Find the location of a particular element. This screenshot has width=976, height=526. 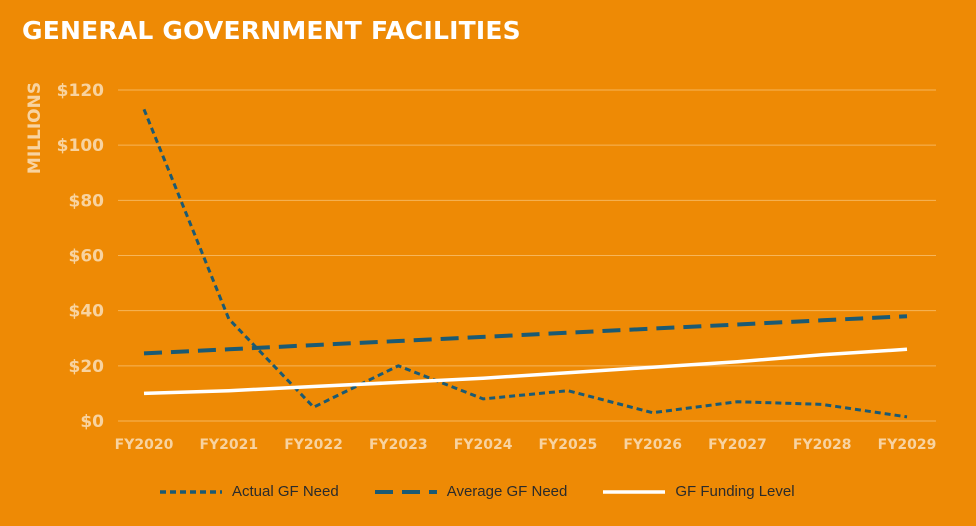

x-tick-label: FY2027 is located at coordinates (737, 445).